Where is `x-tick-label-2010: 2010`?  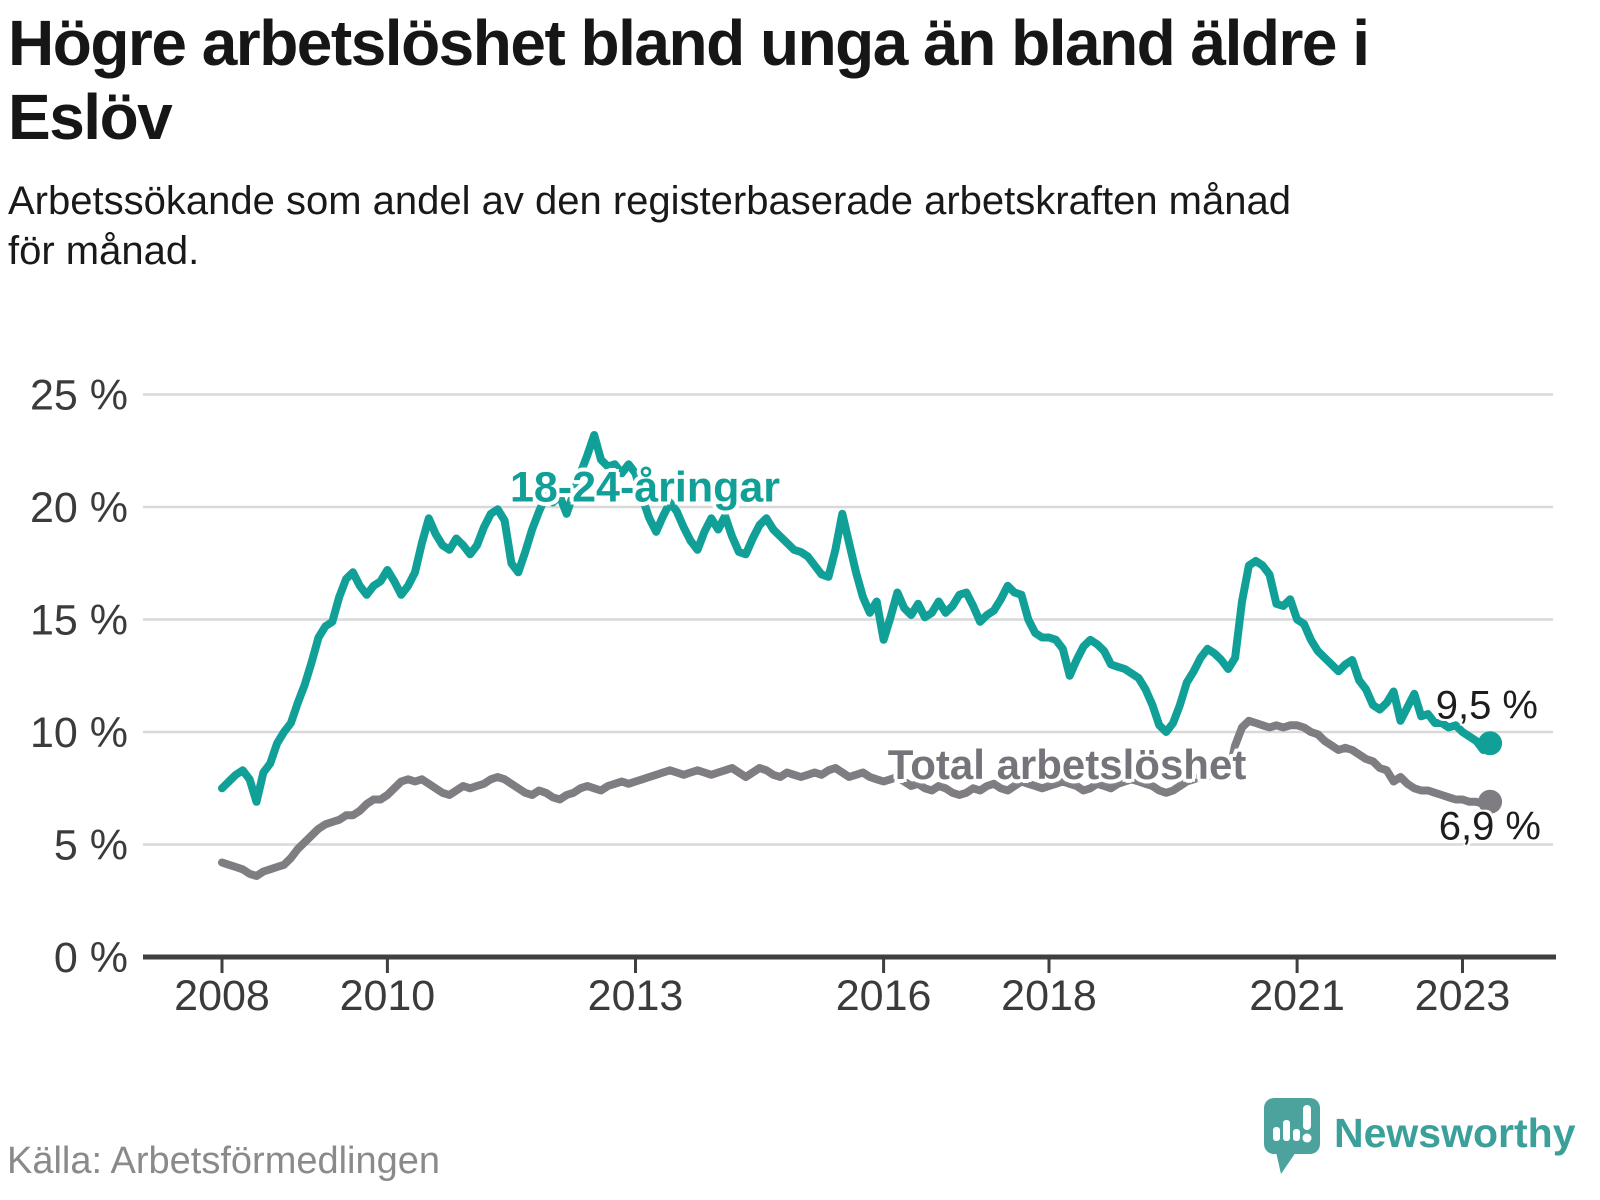
x-tick-label-2010: 2010 is located at coordinates (388, 996).